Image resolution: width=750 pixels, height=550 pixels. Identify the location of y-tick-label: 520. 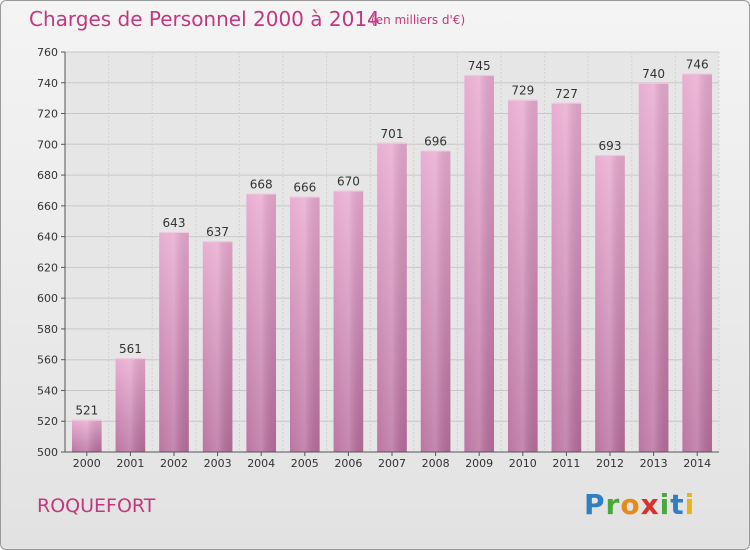
(47, 421).